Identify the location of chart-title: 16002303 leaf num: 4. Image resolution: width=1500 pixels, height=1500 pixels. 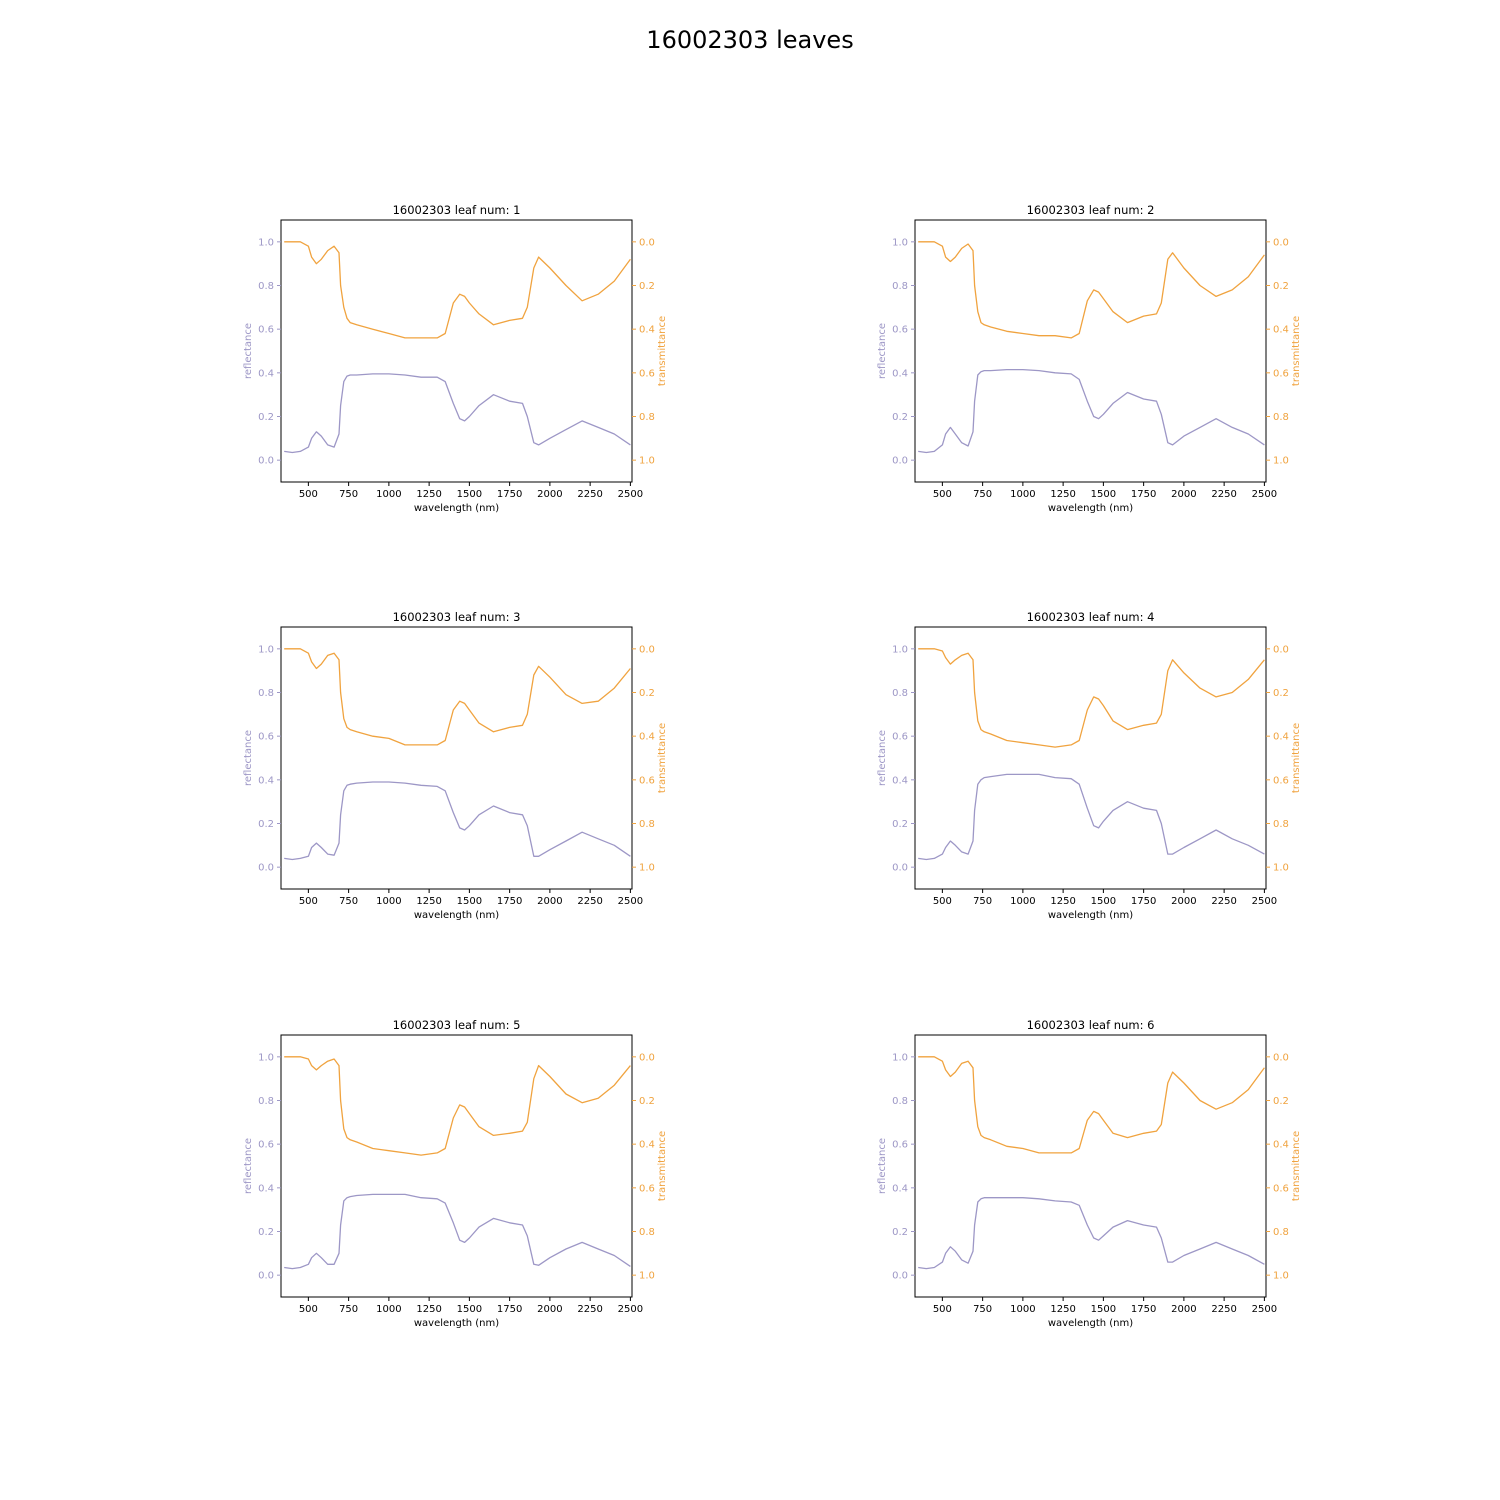
(1091, 617).